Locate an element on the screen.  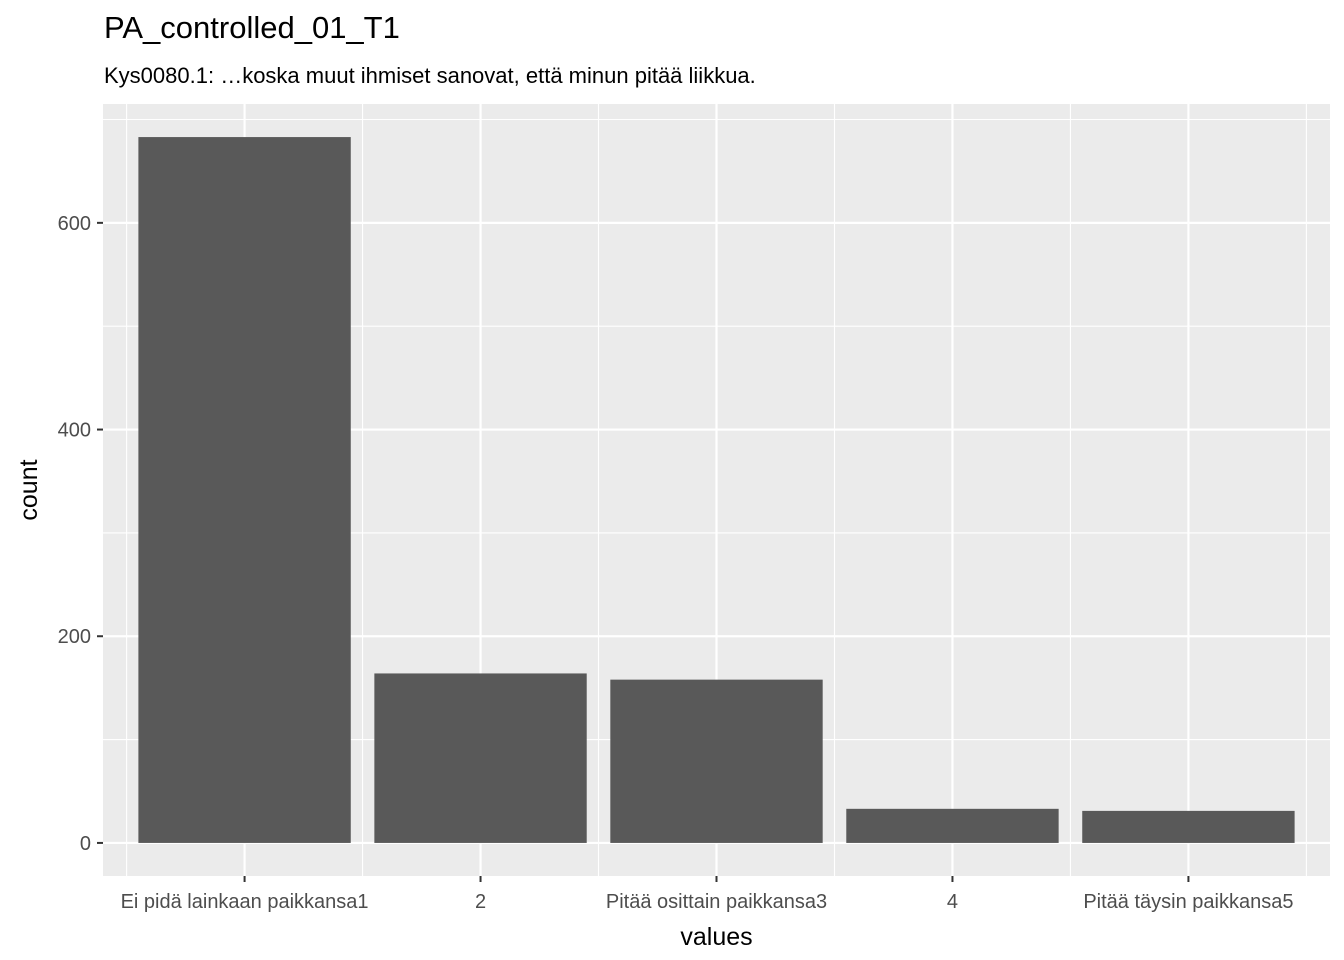
x-axis-title: values is located at coordinates (716, 937).